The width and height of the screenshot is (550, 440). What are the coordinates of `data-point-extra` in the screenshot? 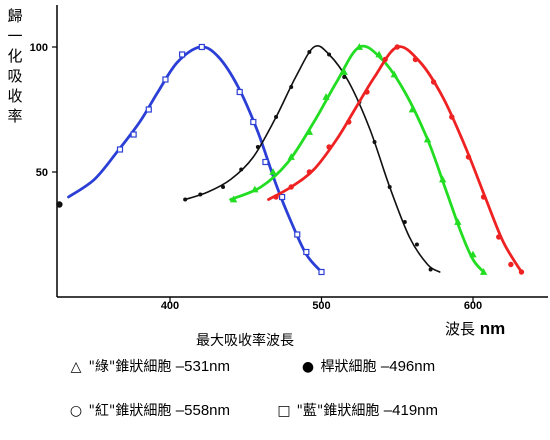 It's located at (59, 204).